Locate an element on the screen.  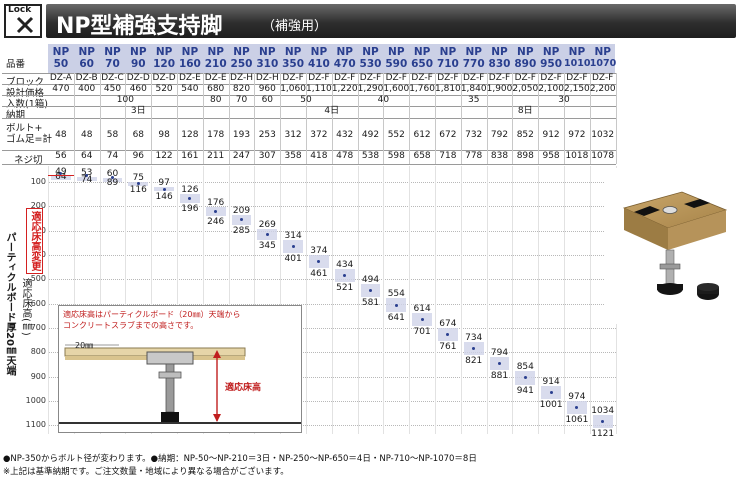
quantity-group: 80 is located at coordinates (215, 100).